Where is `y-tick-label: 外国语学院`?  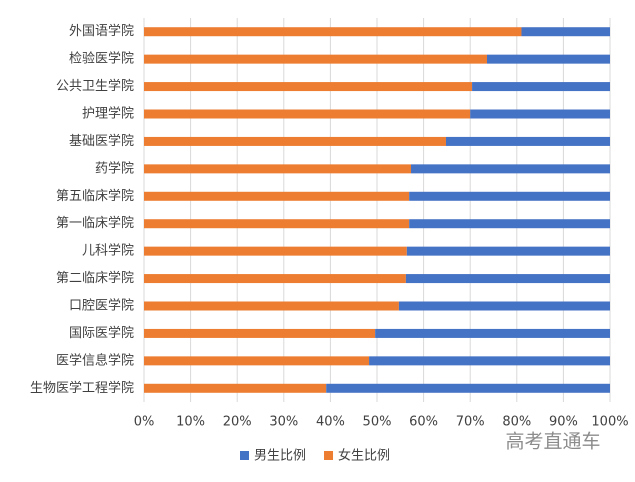 y-tick-label: 外国语学院 is located at coordinates (101, 31).